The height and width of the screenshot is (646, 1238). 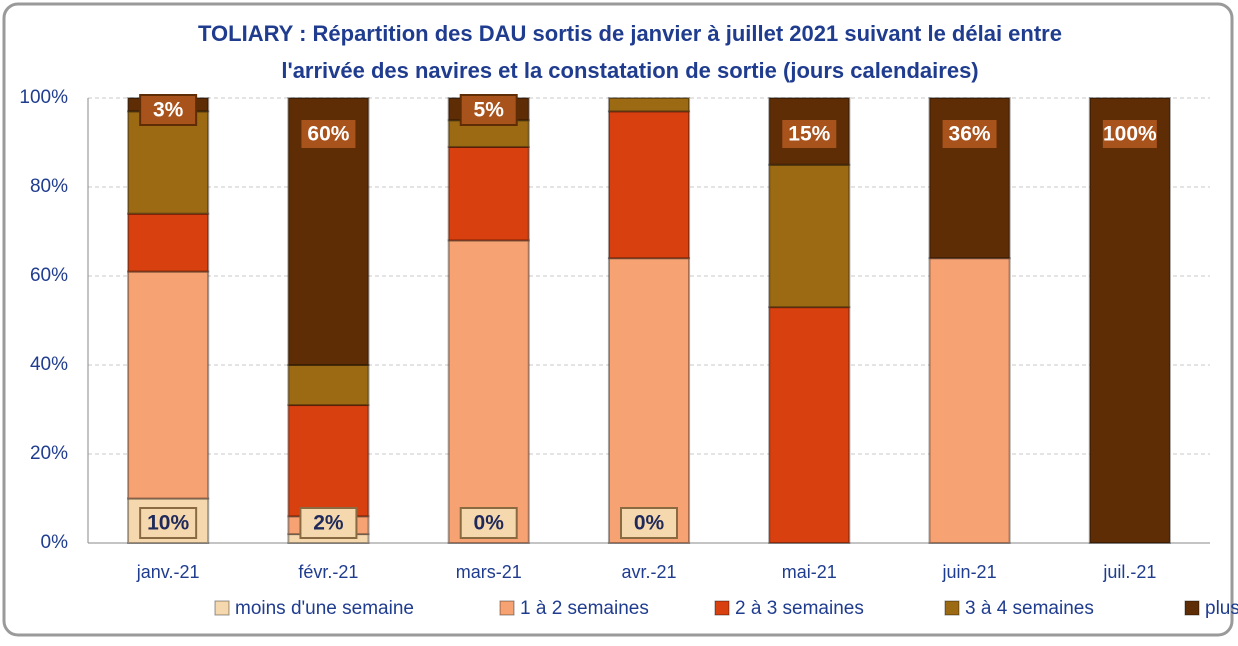 What do you see at coordinates (324, 608) in the screenshot?
I see `legend-label: moins d'une semaine` at bounding box center [324, 608].